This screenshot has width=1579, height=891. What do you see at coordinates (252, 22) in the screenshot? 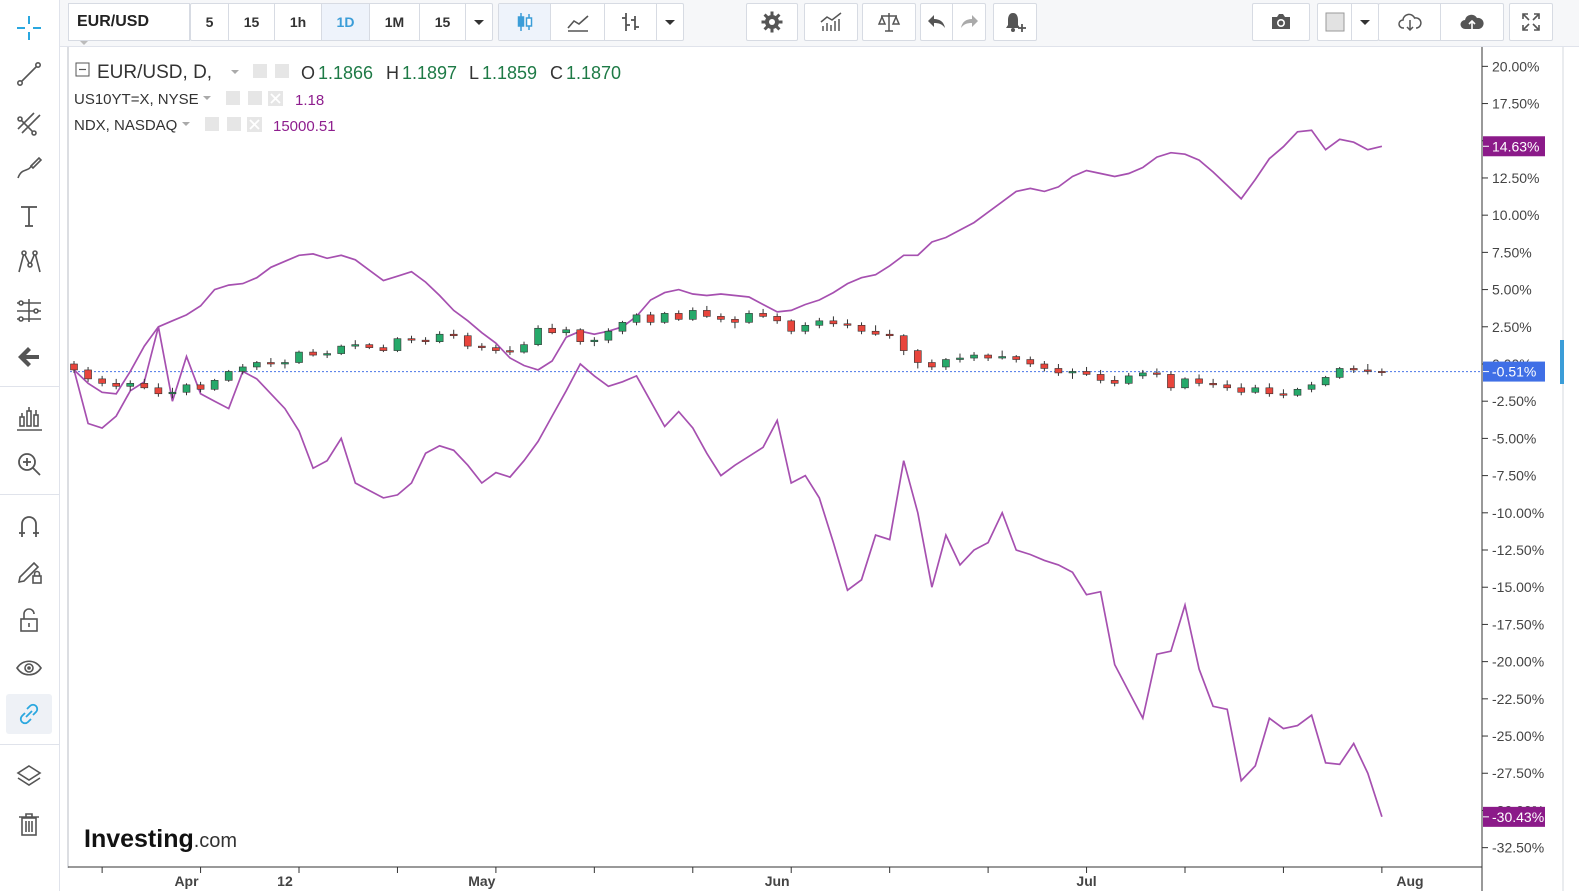
I see `interval-15: 15` at bounding box center [252, 22].